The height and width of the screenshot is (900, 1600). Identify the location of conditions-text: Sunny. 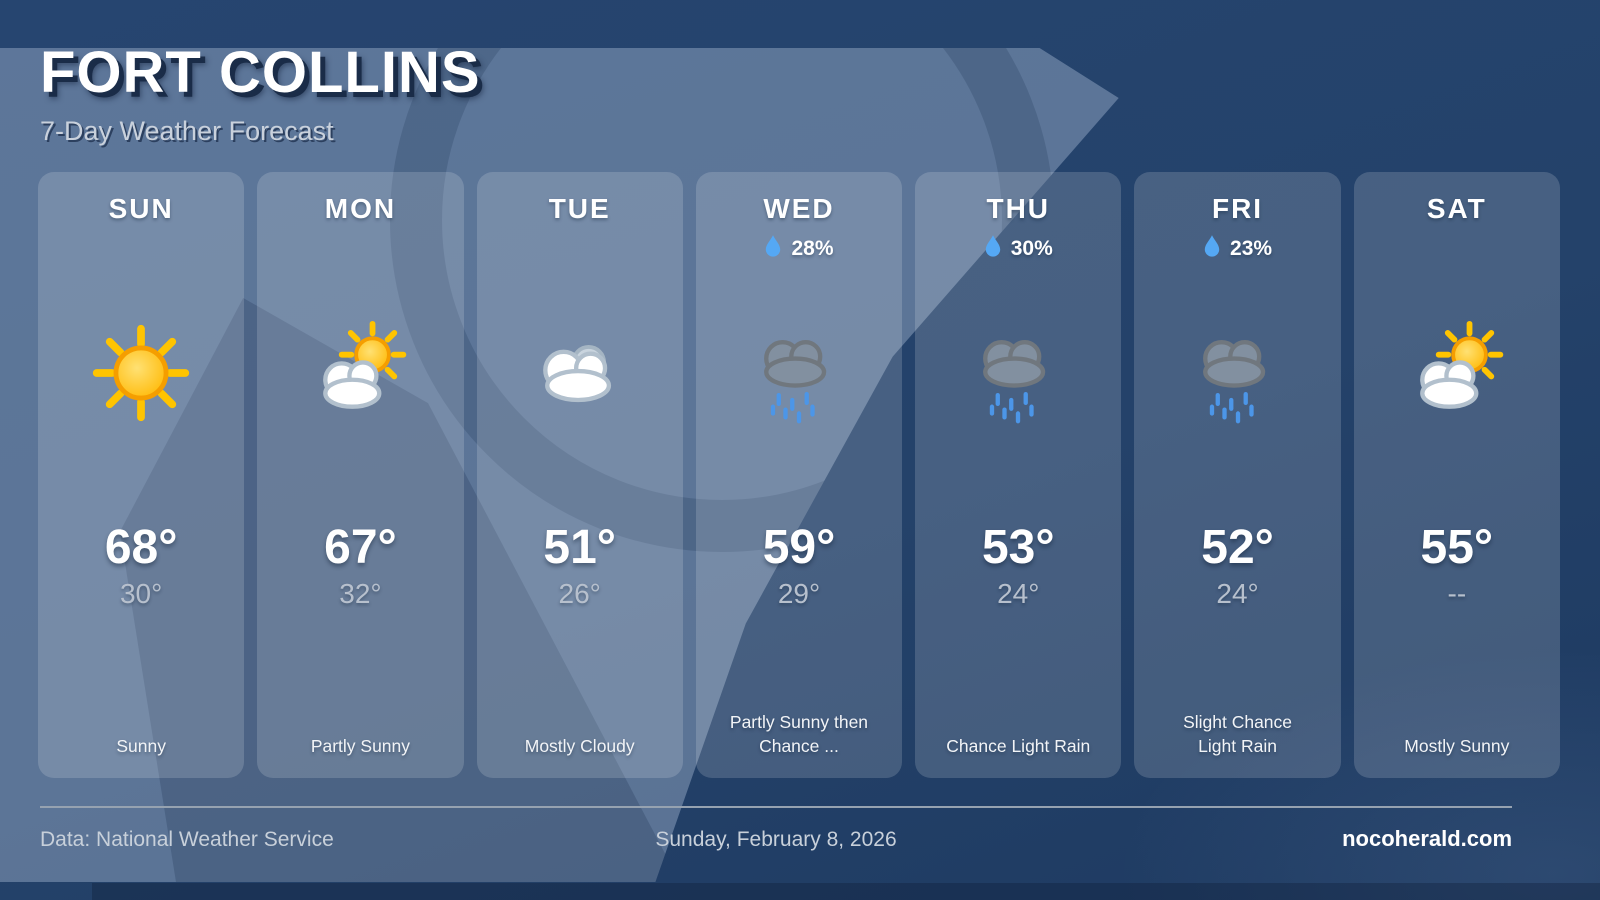
(141, 746).